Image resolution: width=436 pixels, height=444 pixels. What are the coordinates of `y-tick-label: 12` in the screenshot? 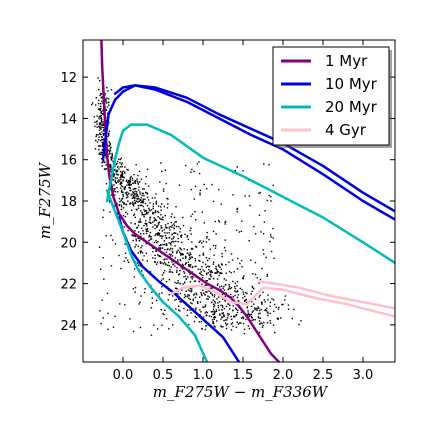 It's located at (68, 78).